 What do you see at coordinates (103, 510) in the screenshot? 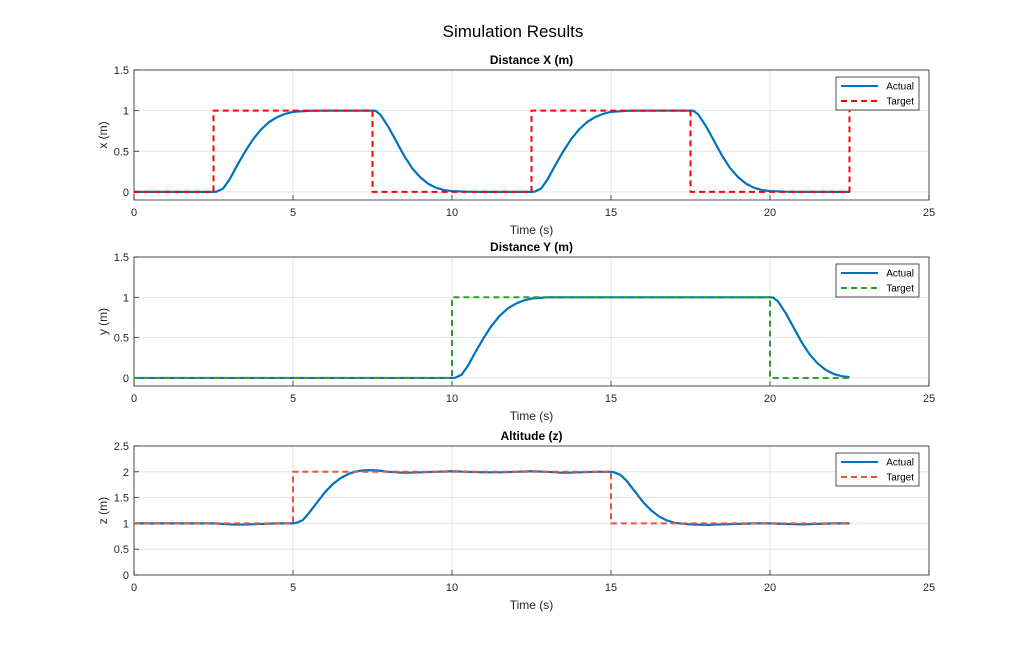
I see `y-axis-label: z (m)` at bounding box center [103, 510].